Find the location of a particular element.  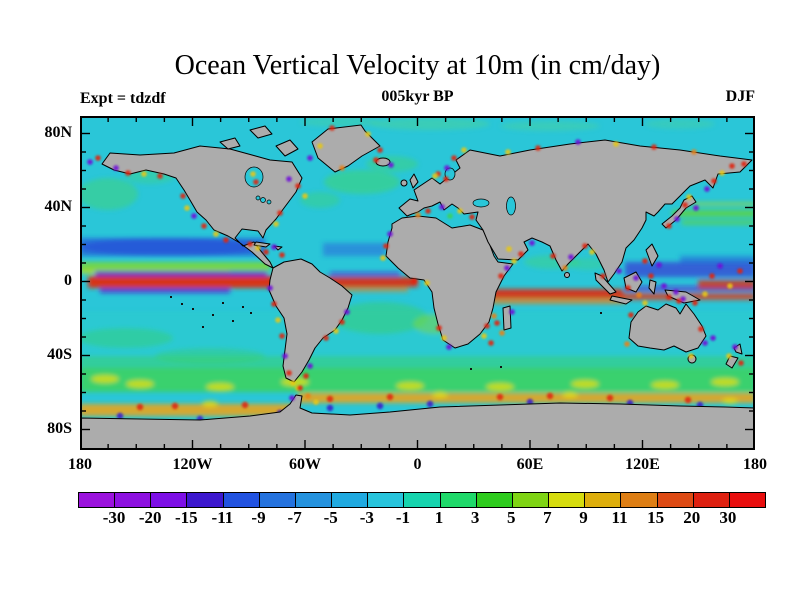

lat-tick-label: 40S is located at coordinates (59, 354).